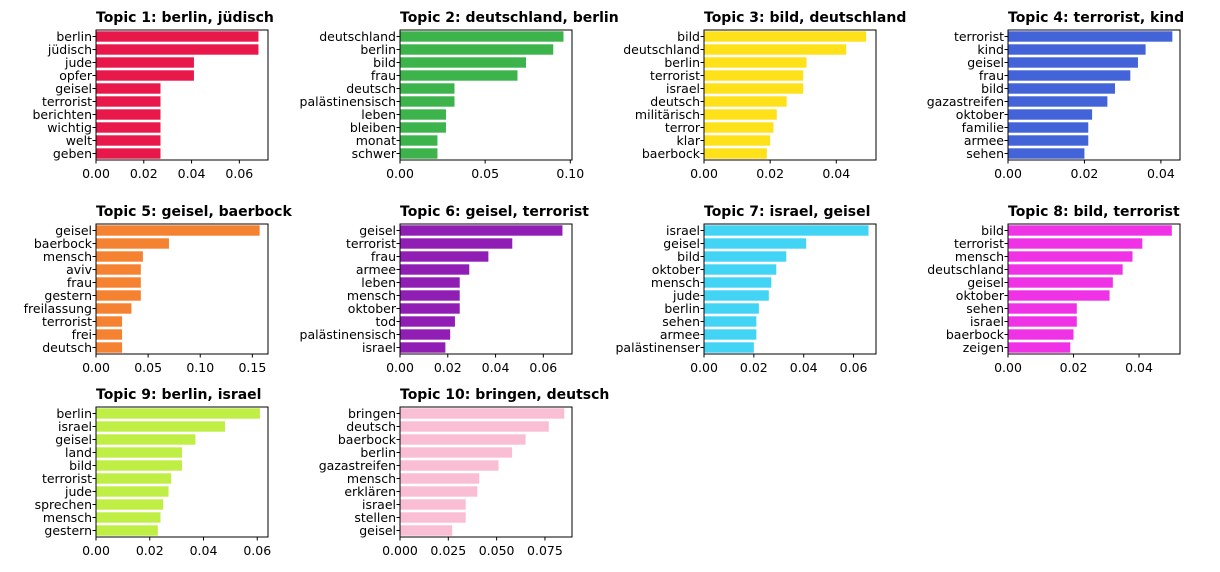  Describe the element at coordinates (72, 153) in the screenshot. I see `category-label: geben` at that location.